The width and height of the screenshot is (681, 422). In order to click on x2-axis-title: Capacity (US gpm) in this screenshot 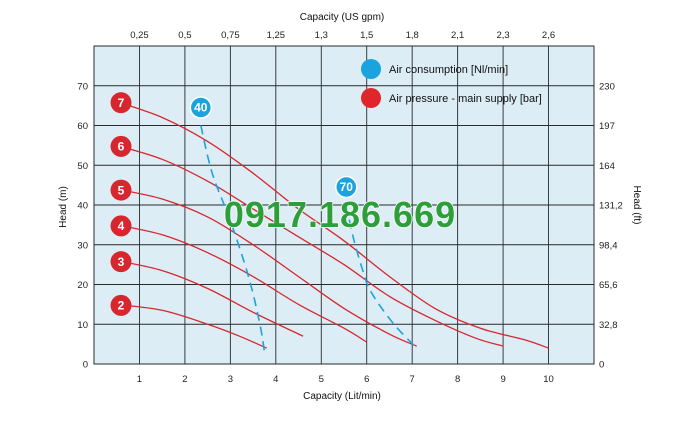, I will do `click(342, 17)`.